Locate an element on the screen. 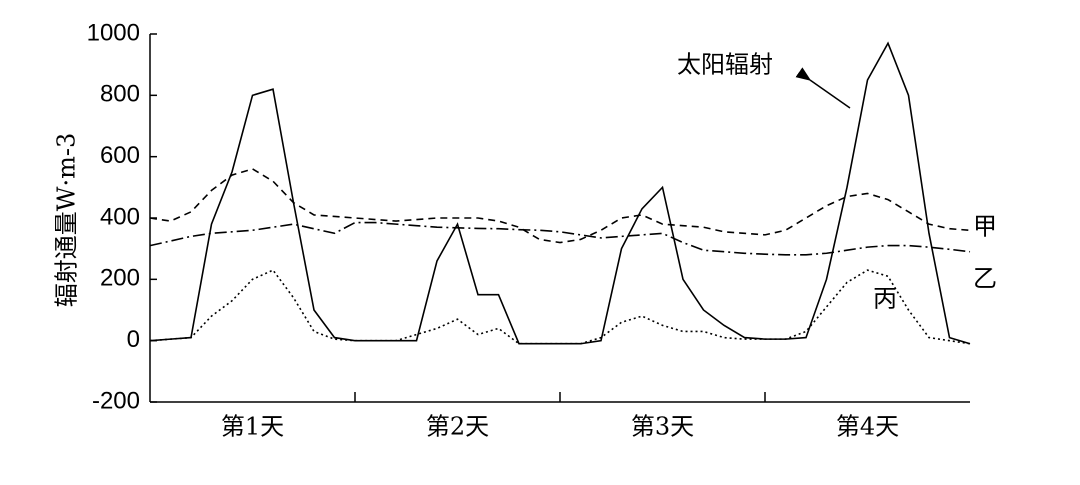 The image size is (1080, 485). series-label: 丙 is located at coordinates (885, 299).